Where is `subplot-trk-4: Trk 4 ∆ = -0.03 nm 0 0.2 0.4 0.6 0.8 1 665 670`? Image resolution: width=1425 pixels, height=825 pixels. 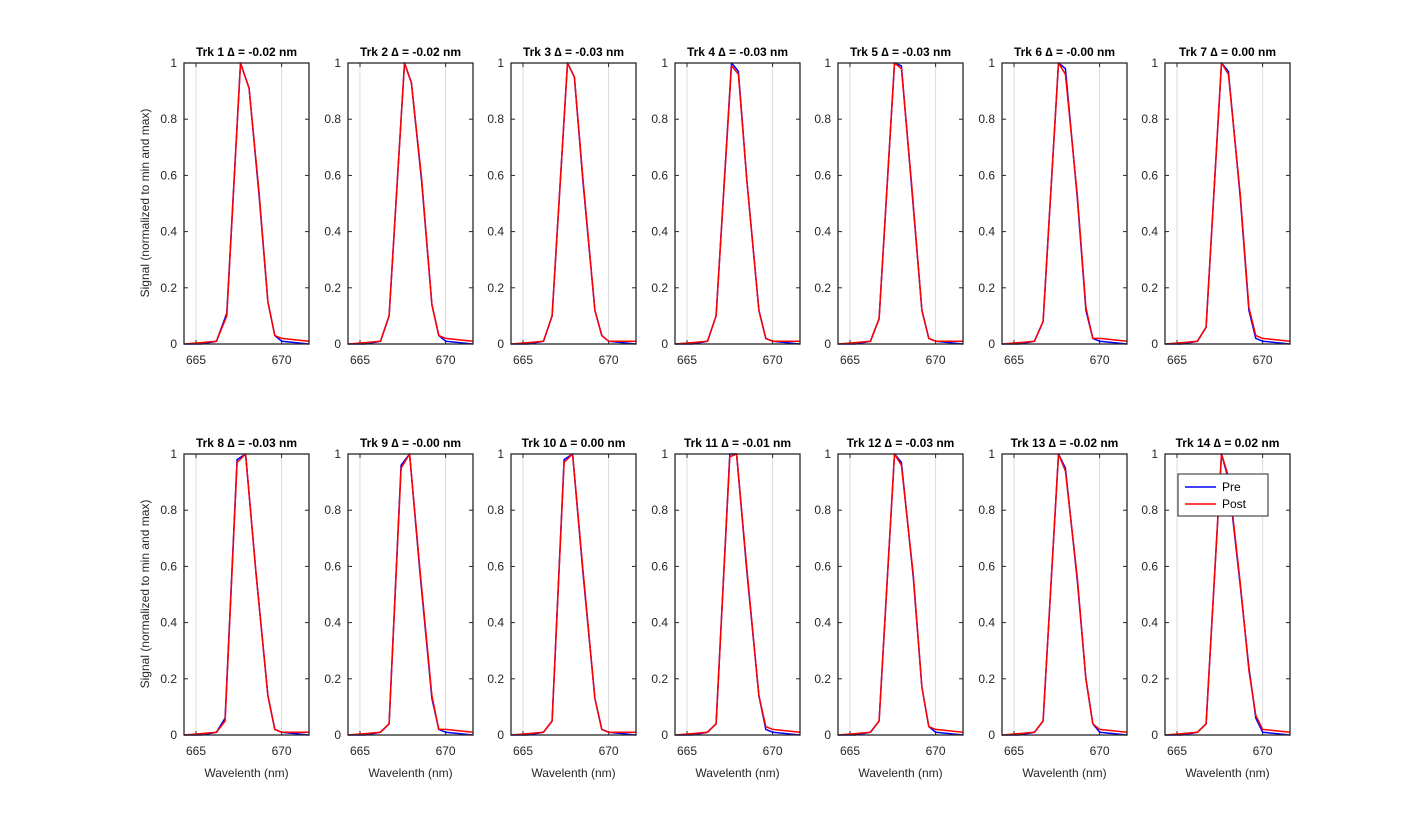
subplot-trk-4: Trk 4 ∆ = -0.03 nm 0 0.2 0.4 0.6 0.8 1 665 670 is located at coordinates (726, 206).